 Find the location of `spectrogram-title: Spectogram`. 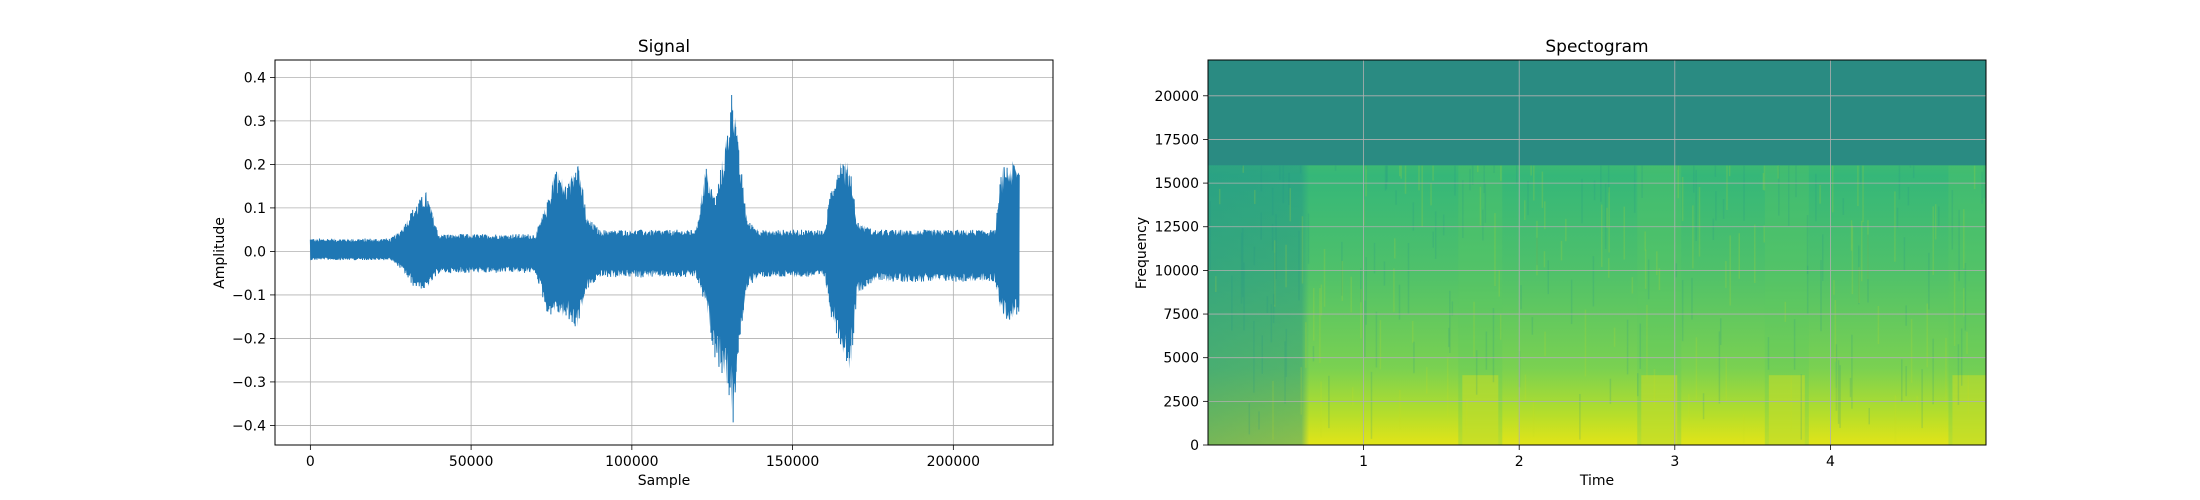

spectrogram-title: Spectogram is located at coordinates (1596, 47).